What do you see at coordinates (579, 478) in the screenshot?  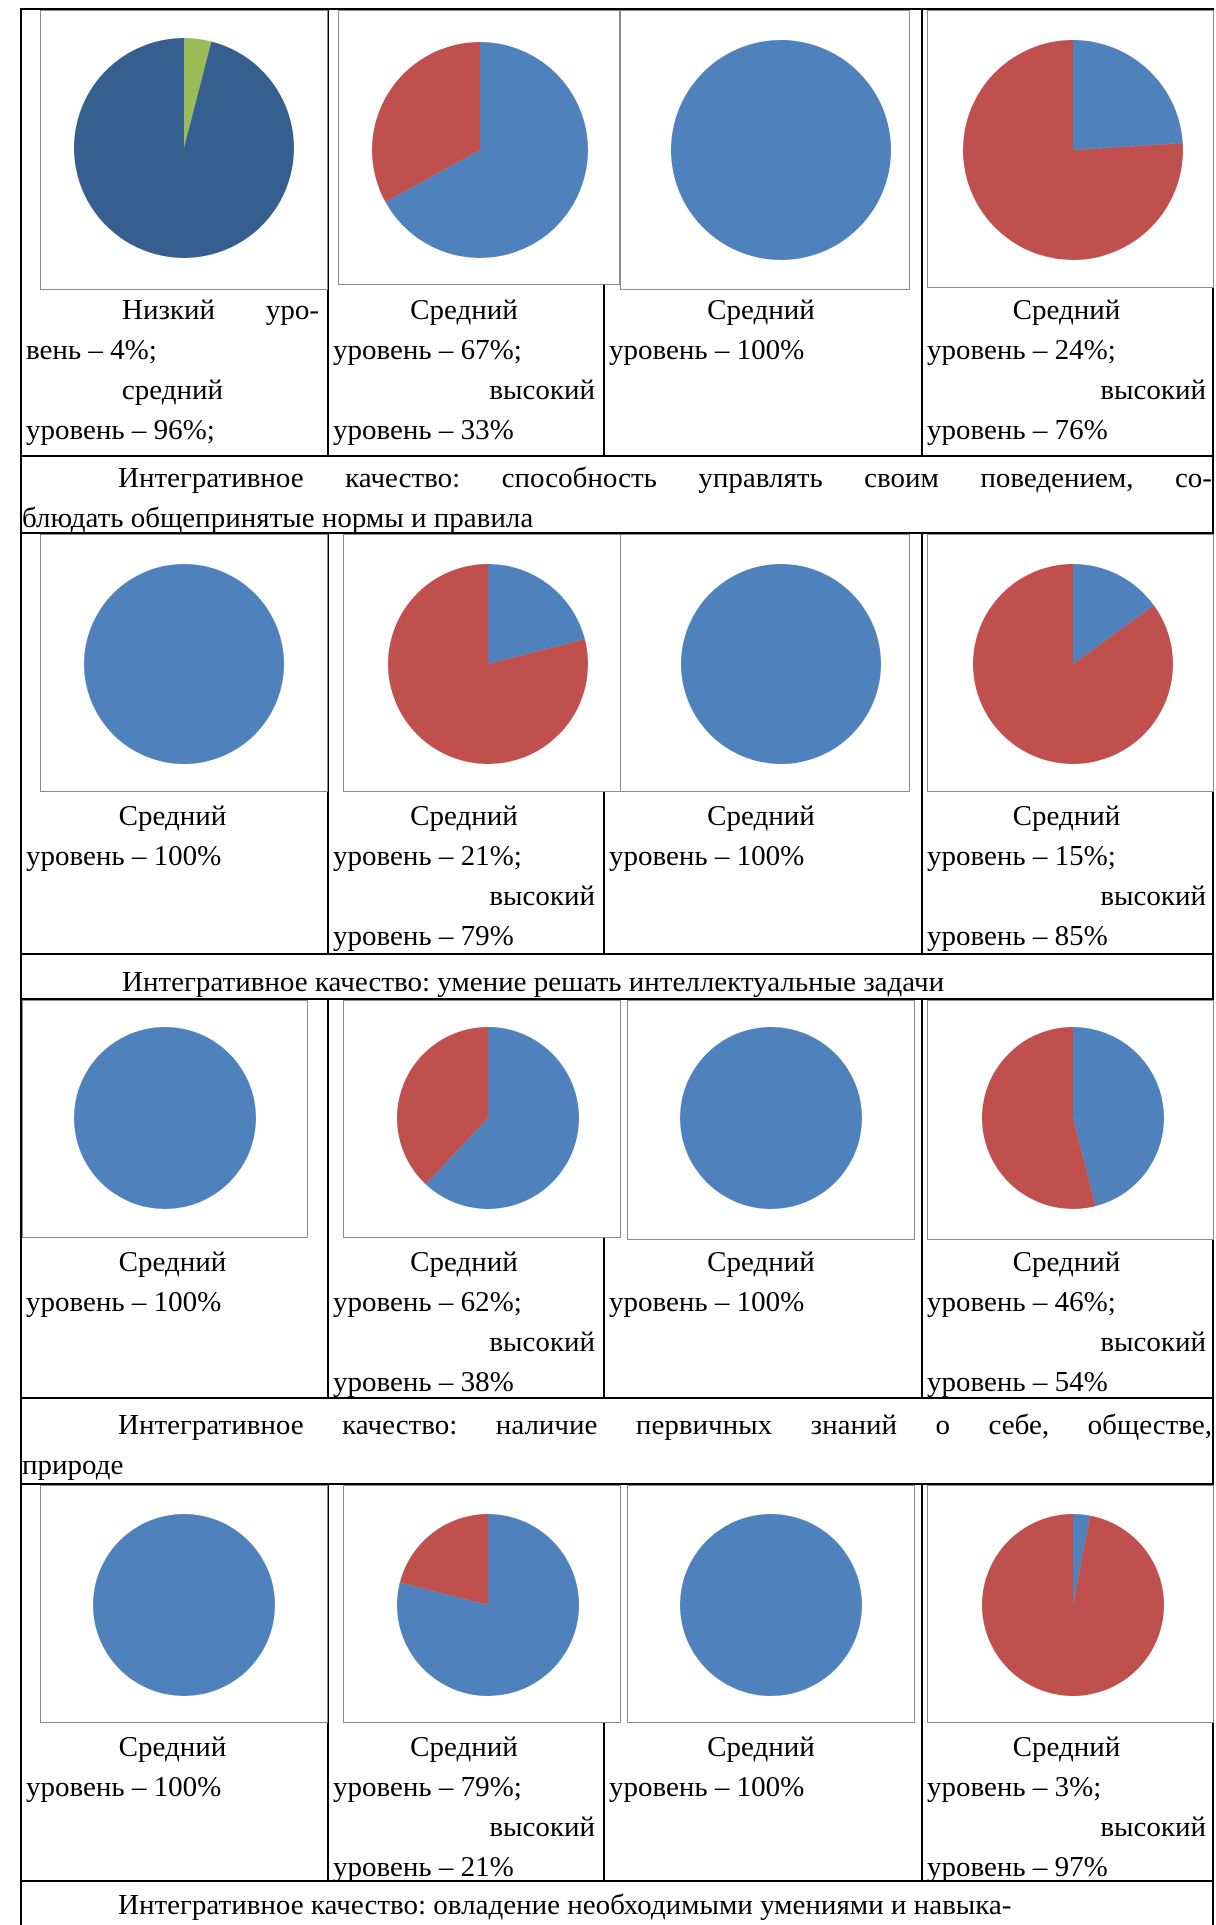 I see `quality-word: способность` at bounding box center [579, 478].